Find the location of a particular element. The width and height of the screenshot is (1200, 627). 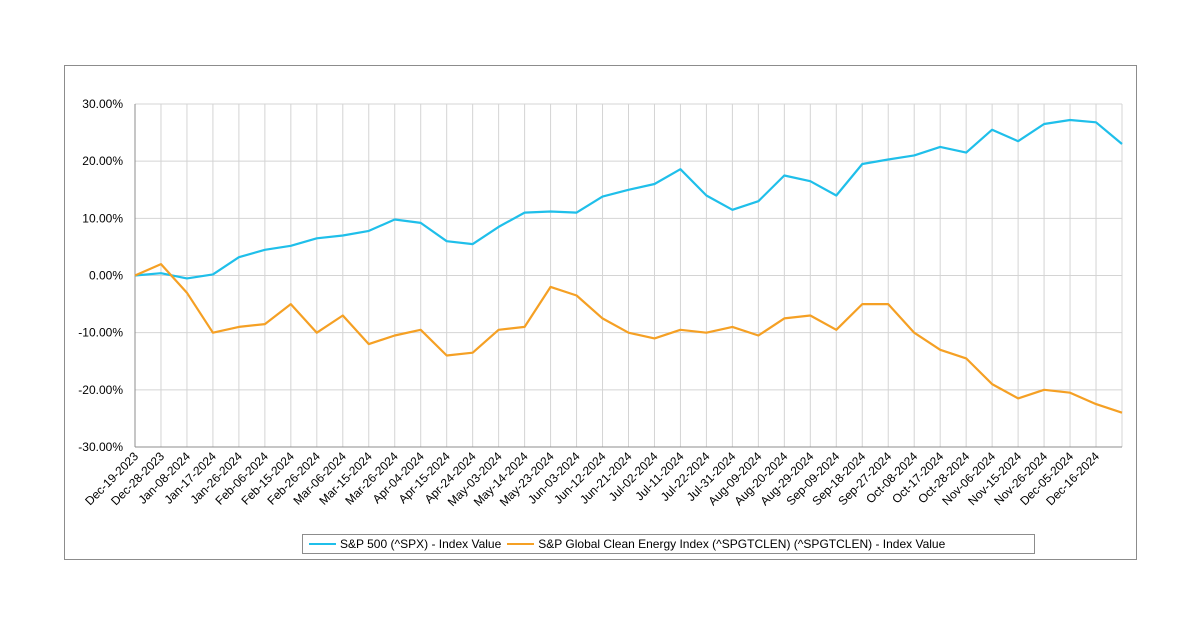

legend-label-spx: S&P 500 (^SPX) - Index Value is located at coordinates (421, 544).